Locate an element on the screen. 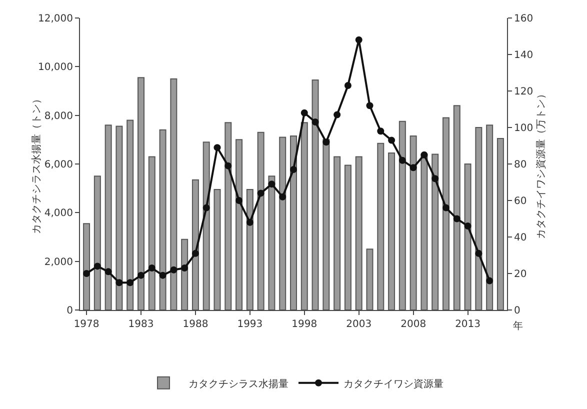  y-tick-label: 6,000 is located at coordinates (58, 165).